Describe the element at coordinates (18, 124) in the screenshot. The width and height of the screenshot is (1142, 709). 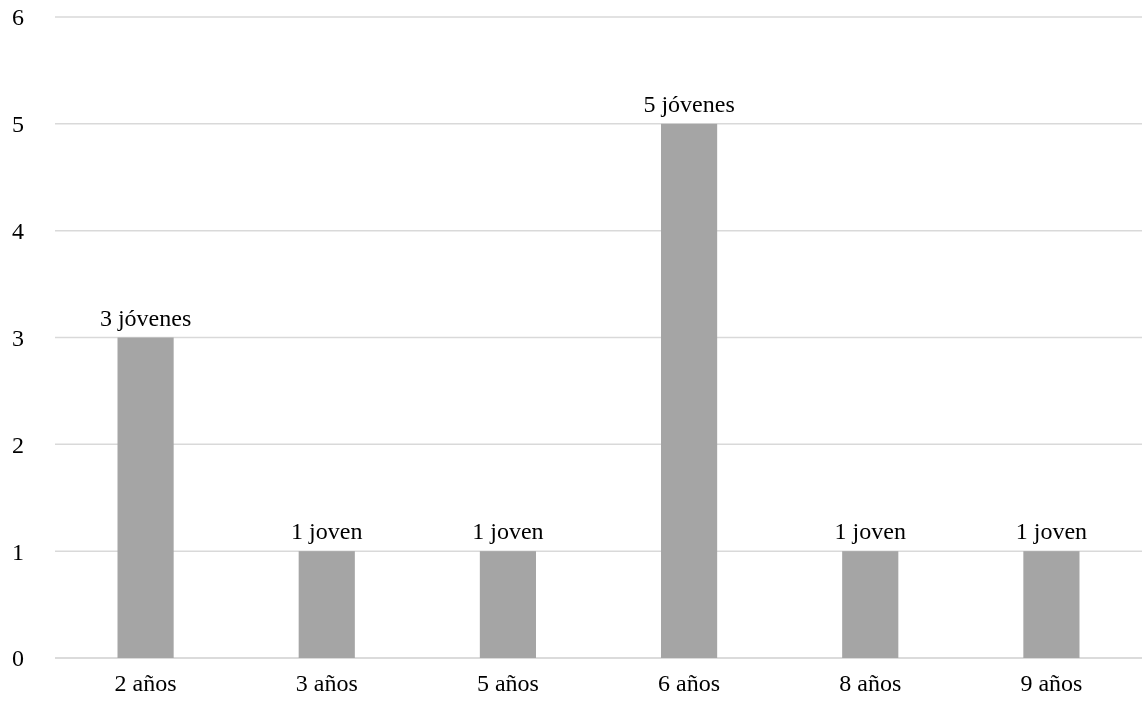
I see `y-tick-label: 5` at that location.